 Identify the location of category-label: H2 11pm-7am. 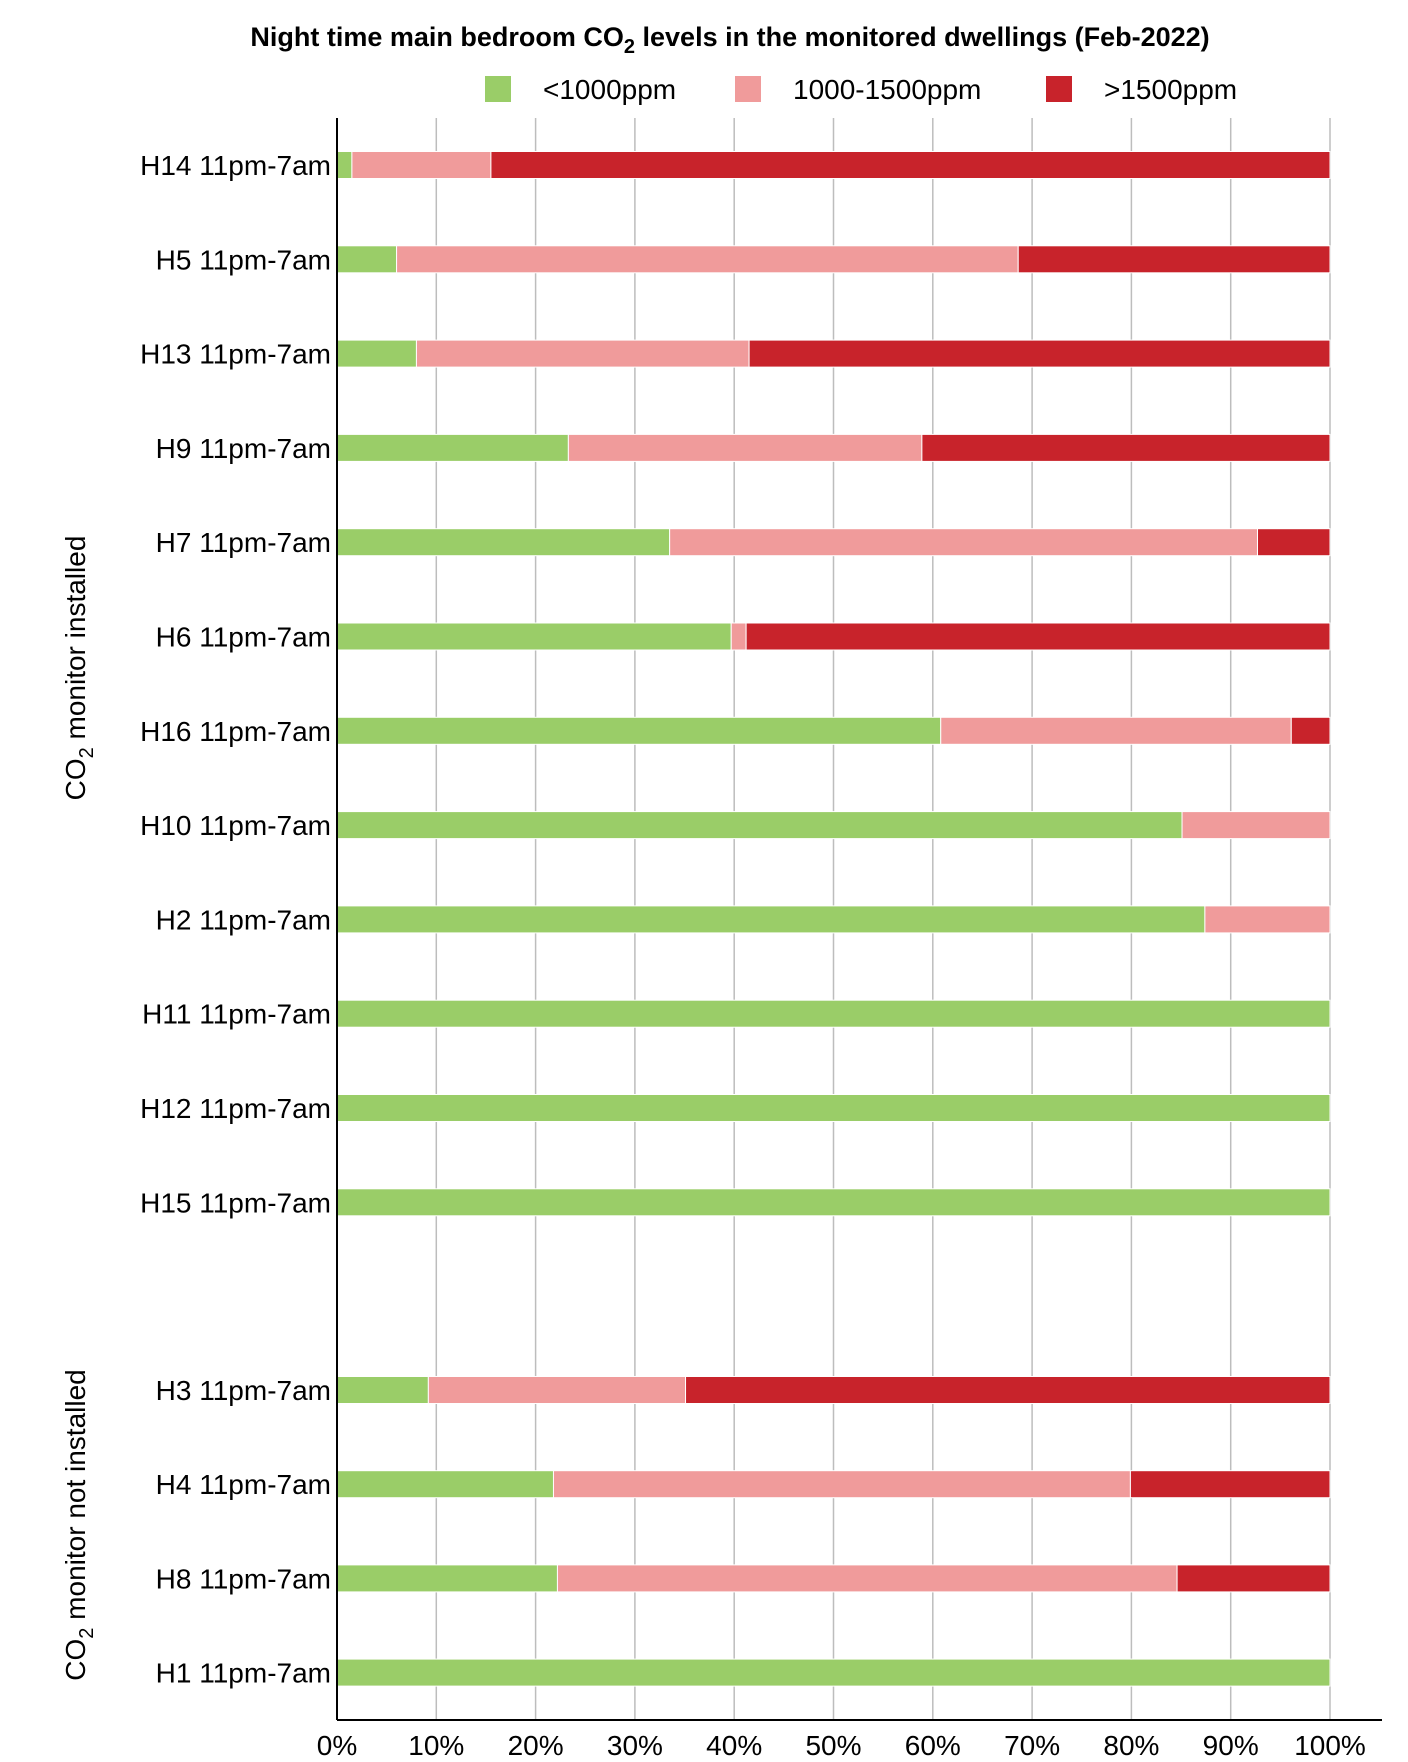
(243, 919).